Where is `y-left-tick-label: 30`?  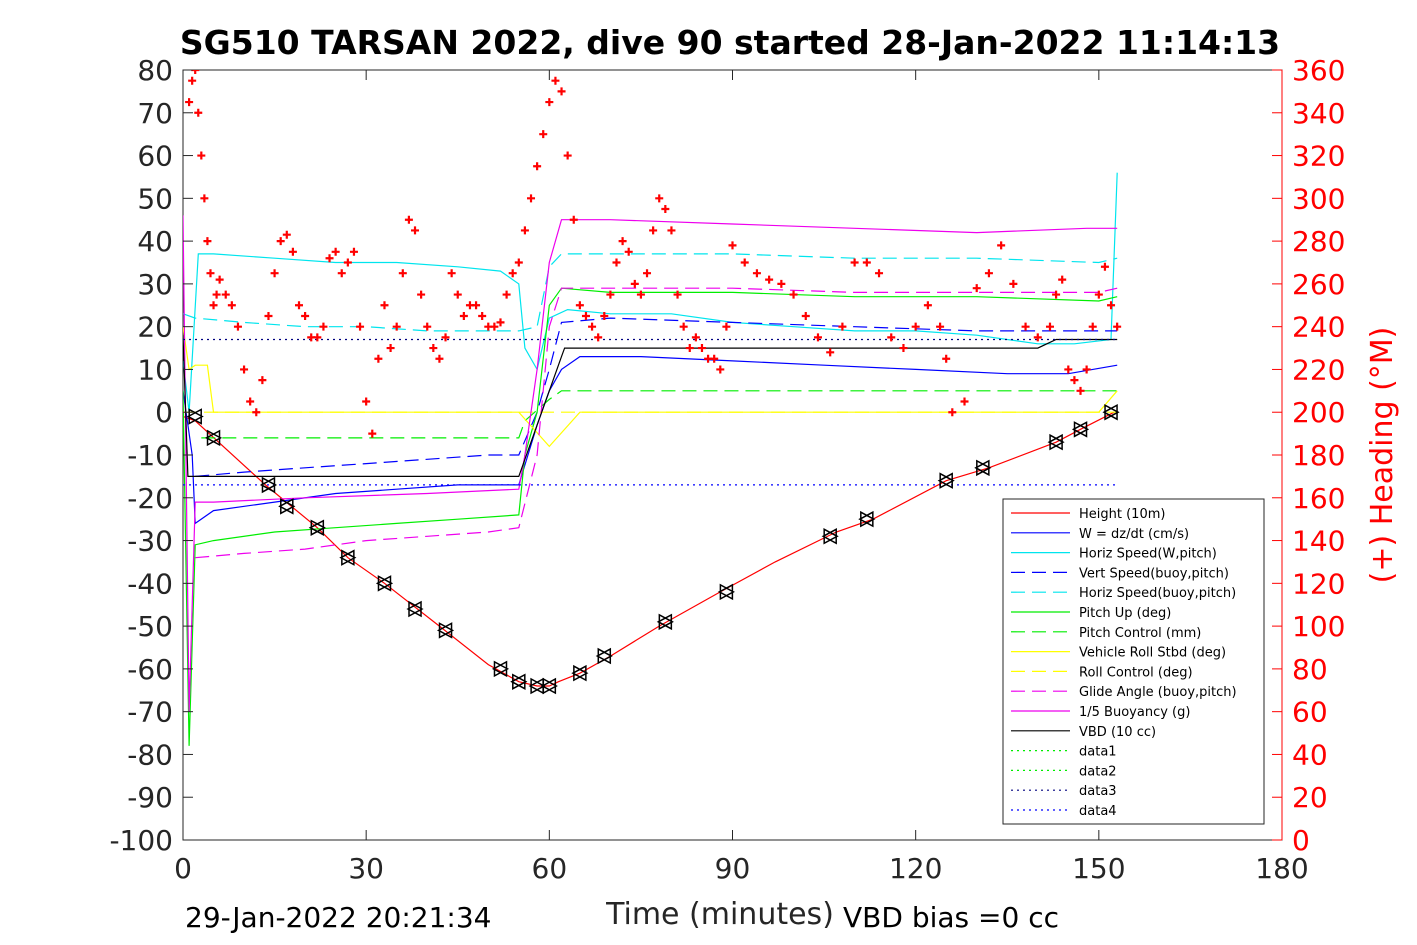 y-left-tick-label: 30 is located at coordinates (155, 284).